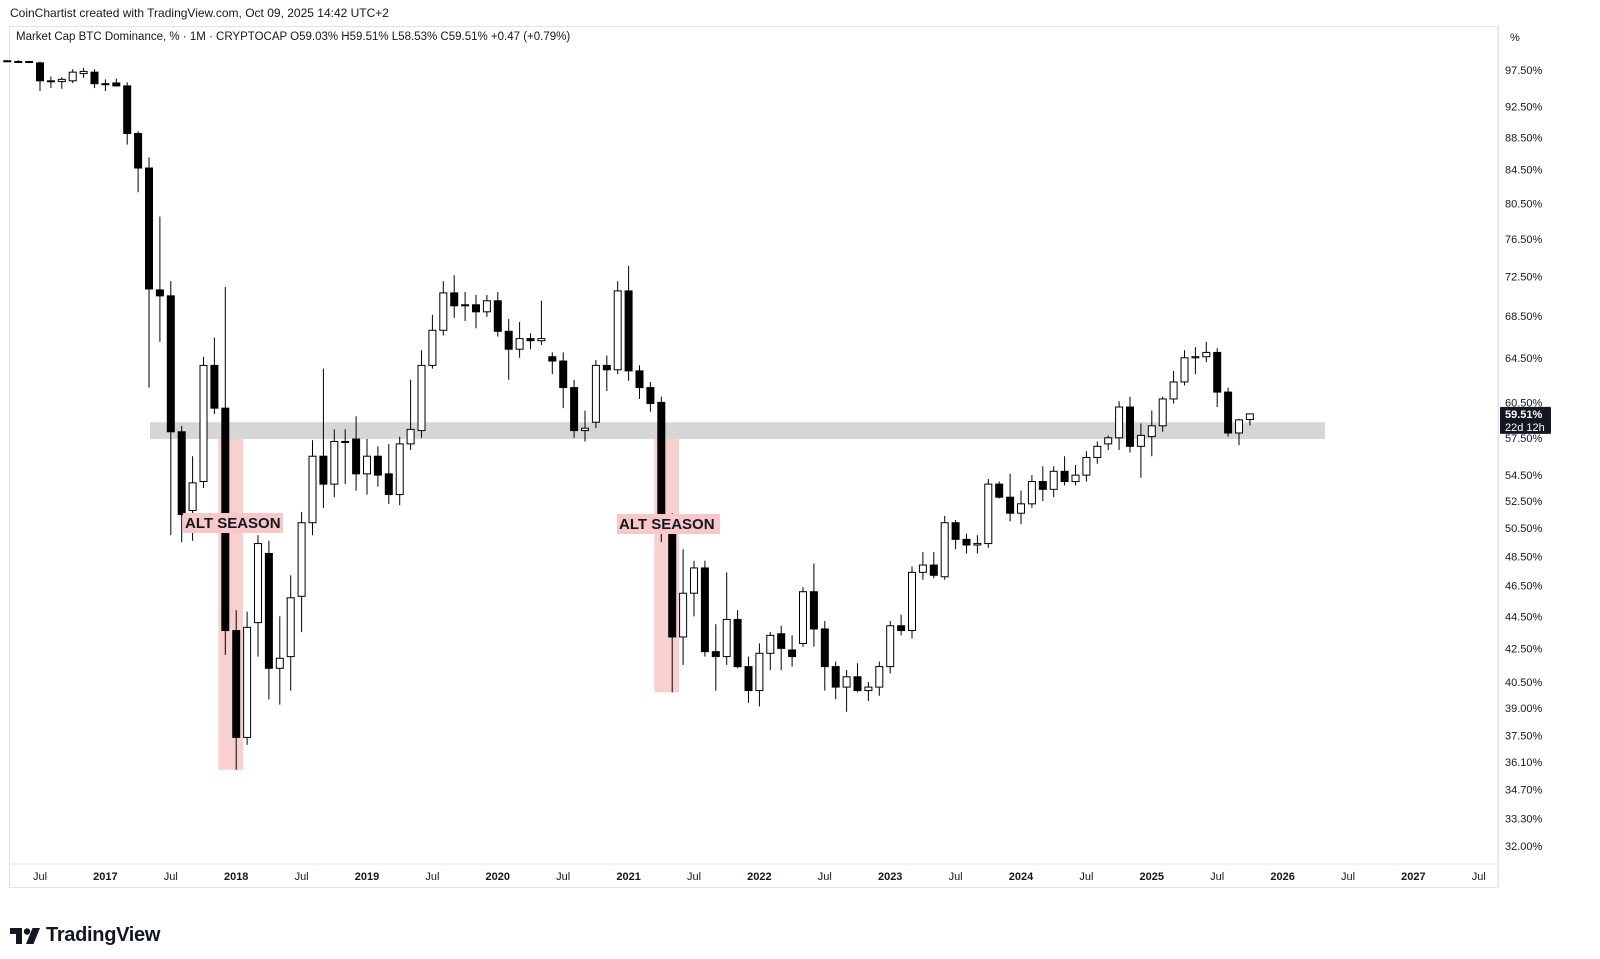  Describe the element at coordinates (1524, 71) in the screenshot. I see `y-axis-tick-label: 97.50%` at that location.